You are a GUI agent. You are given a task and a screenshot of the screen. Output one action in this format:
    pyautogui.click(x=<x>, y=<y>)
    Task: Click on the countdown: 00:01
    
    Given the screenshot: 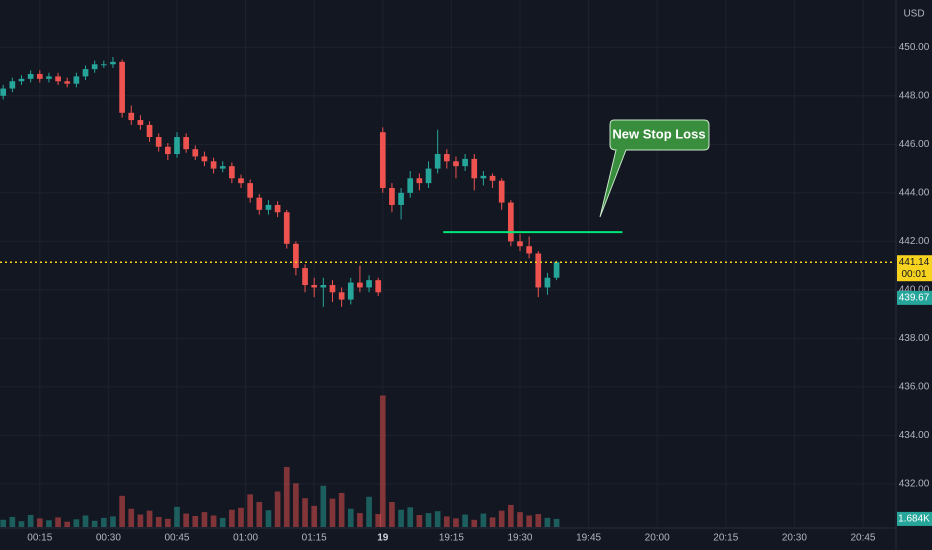 What is the action you would take?
    pyautogui.click(x=913, y=274)
    